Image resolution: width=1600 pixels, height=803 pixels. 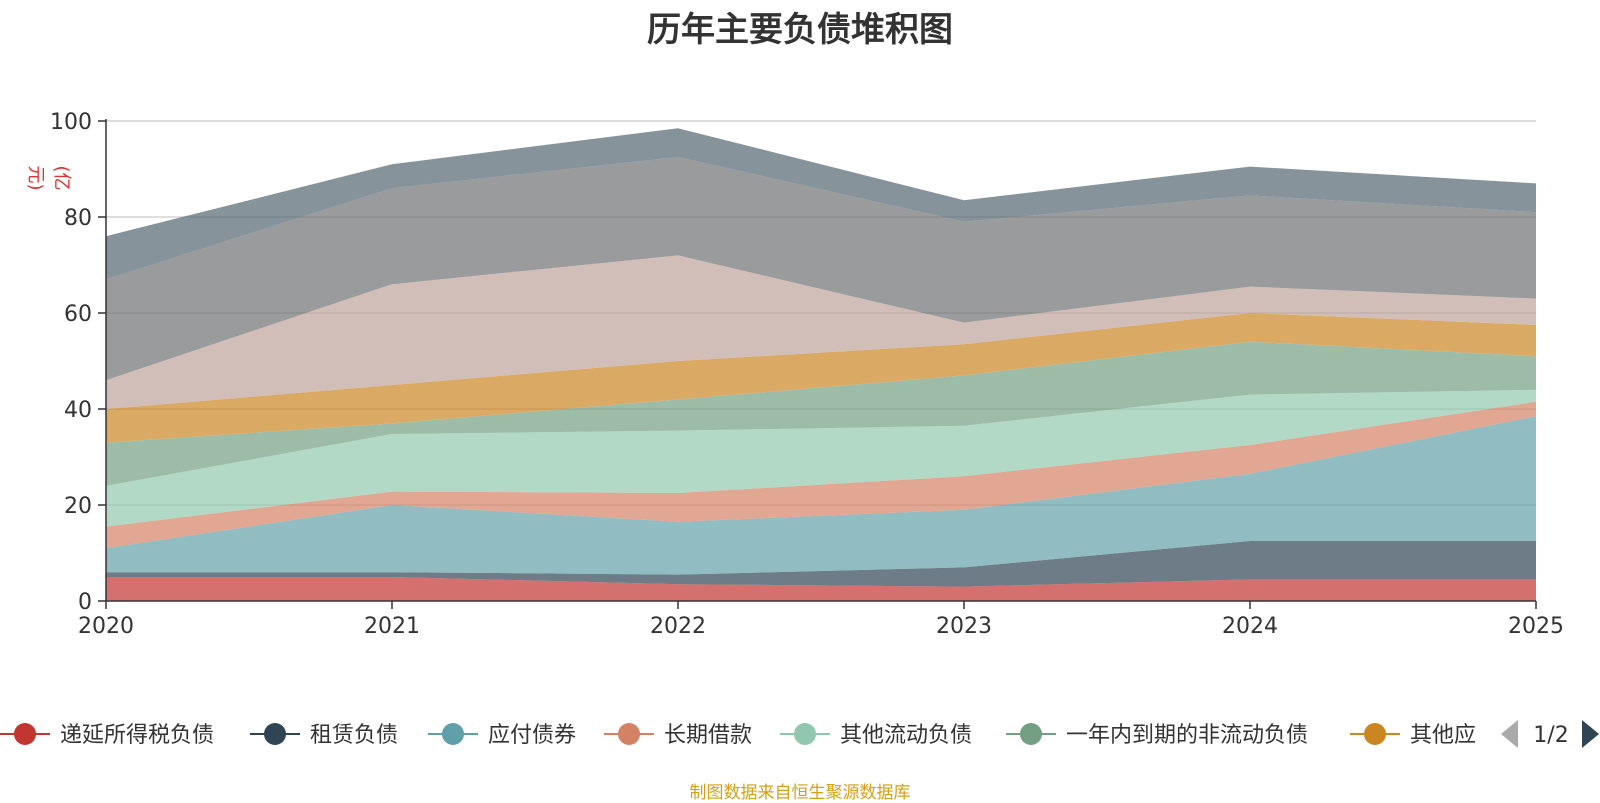 I want to click on x-tick-label-2020: 2020, so click(x=106, y=626).